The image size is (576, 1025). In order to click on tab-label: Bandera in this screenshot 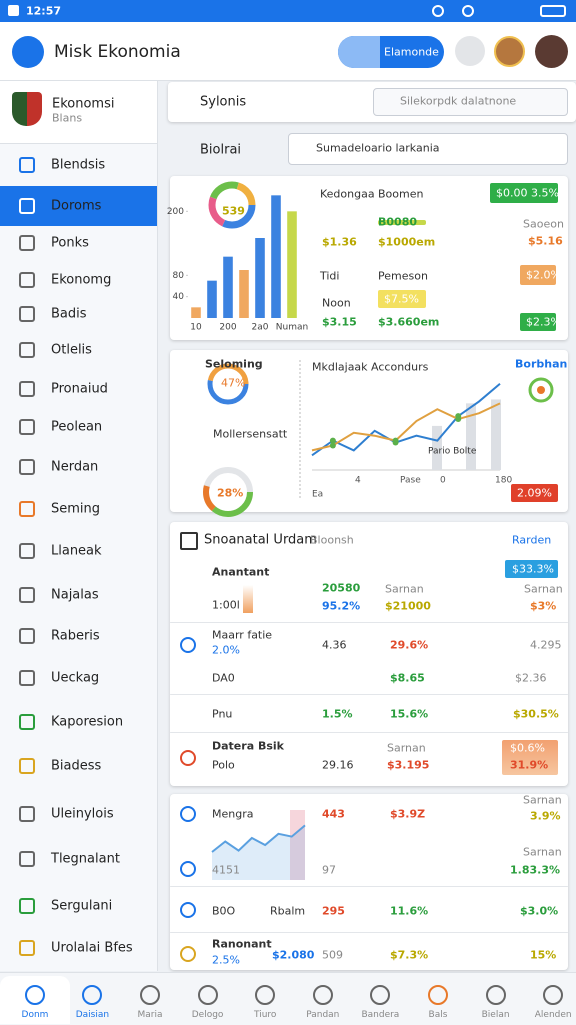, I will do `click(380, 1015)`.